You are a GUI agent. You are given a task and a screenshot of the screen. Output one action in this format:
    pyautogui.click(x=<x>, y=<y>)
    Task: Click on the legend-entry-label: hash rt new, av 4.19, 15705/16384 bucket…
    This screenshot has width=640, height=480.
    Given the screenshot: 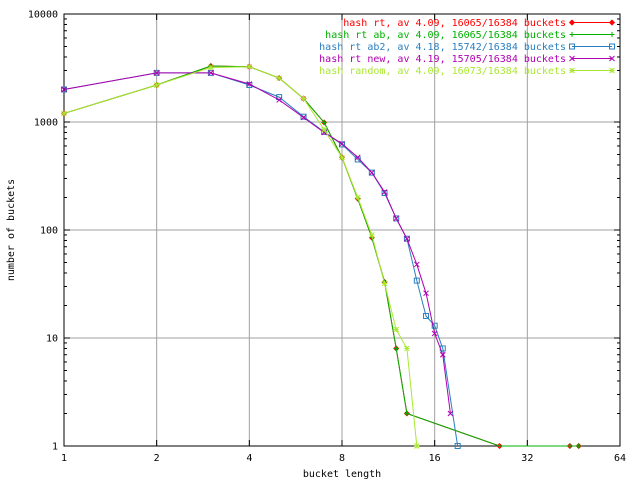 What is the action you would take?
    pyautogui.click(x=442, y=59)
    